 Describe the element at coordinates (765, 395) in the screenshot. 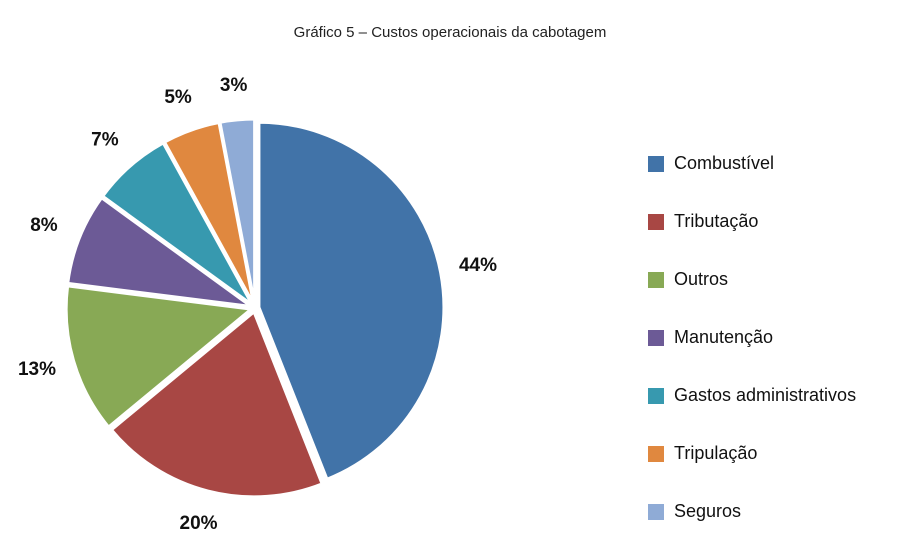

I see `legend-label: Gastos administrativos` at that location.